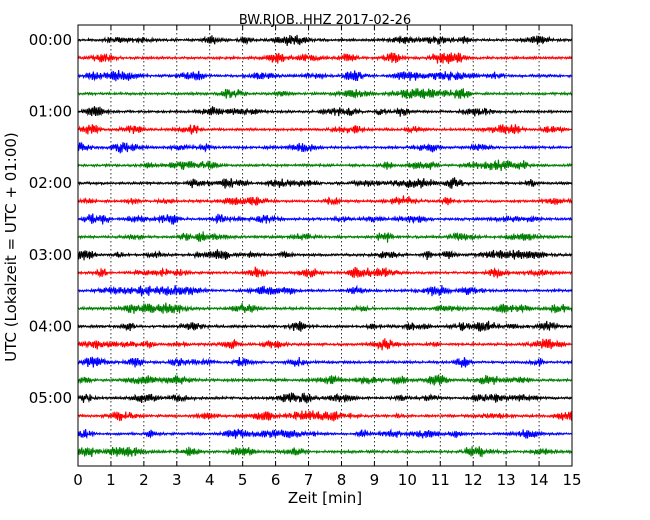 The image size is (650, 520). What do you see at coordinates (50, 326) in the screenshot?
I see `y-tick-label: 04:00` at bounding box center [50, 326].